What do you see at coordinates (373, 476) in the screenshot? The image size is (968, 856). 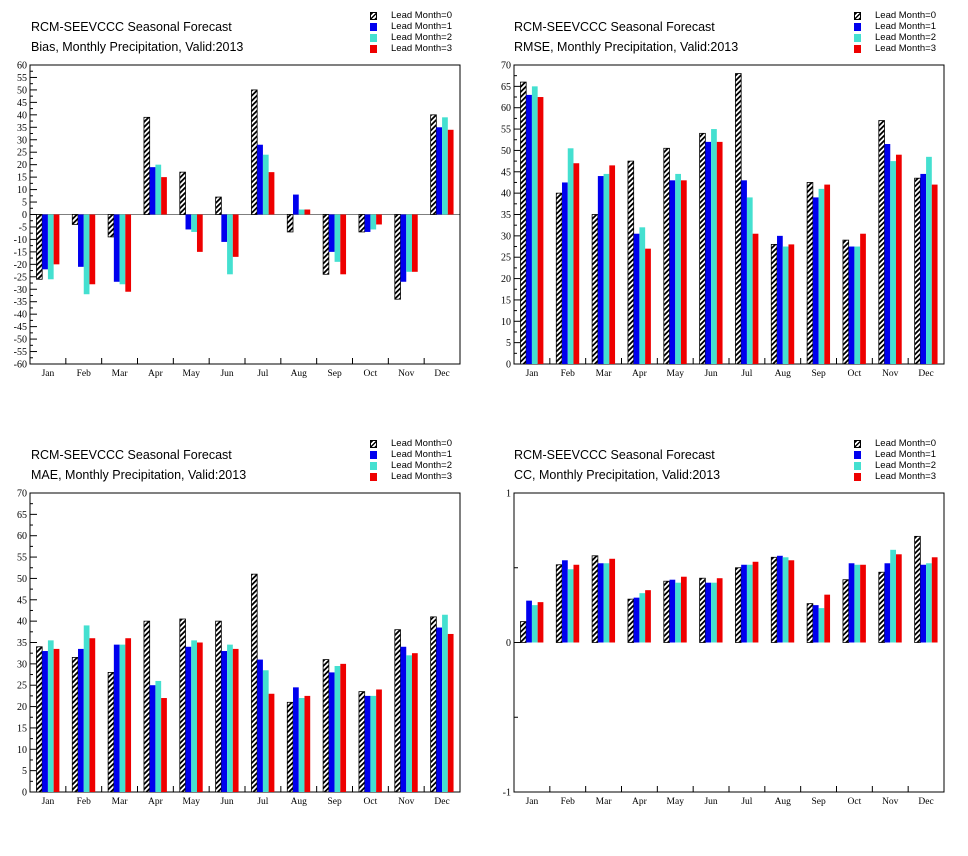 I see `legend-swatch-red` at bounding box center [373, 476].